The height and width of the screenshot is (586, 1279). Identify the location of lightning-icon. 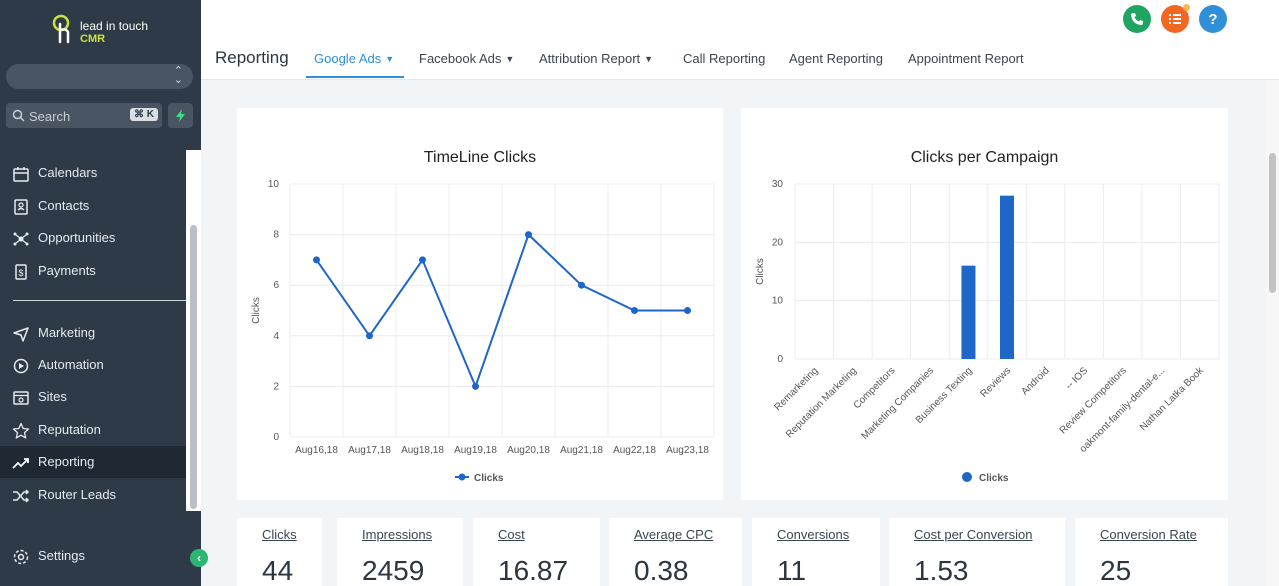
(180, 115).